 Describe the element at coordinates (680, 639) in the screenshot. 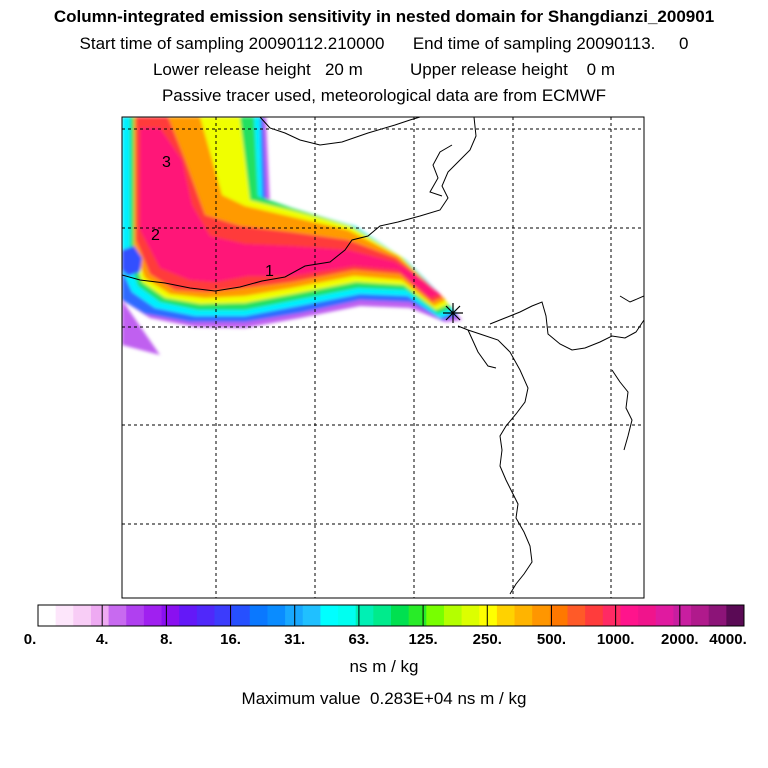

I see `colorbar-tick-label: 2000.` at that location.